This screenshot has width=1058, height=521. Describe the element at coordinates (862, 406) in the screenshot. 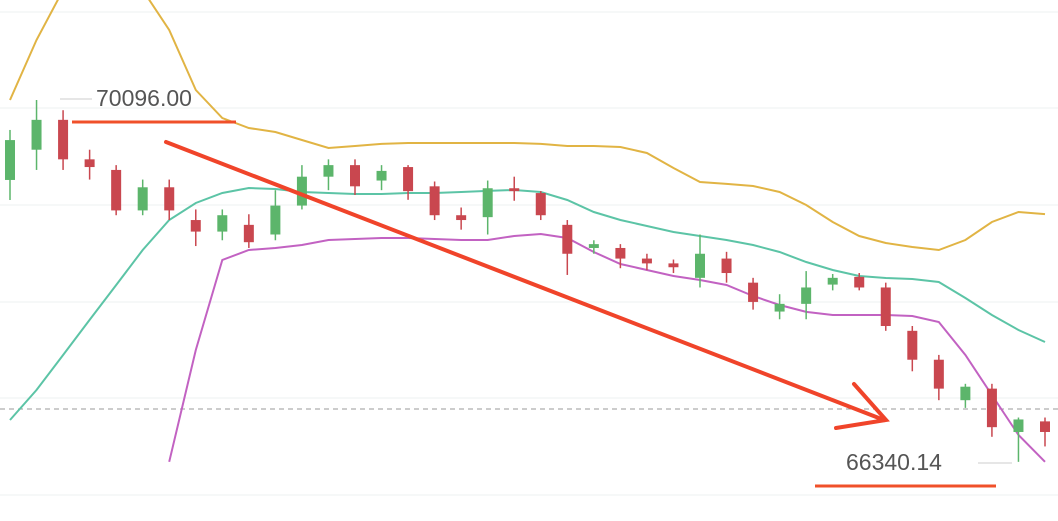

I see `arrow-head` at that location.